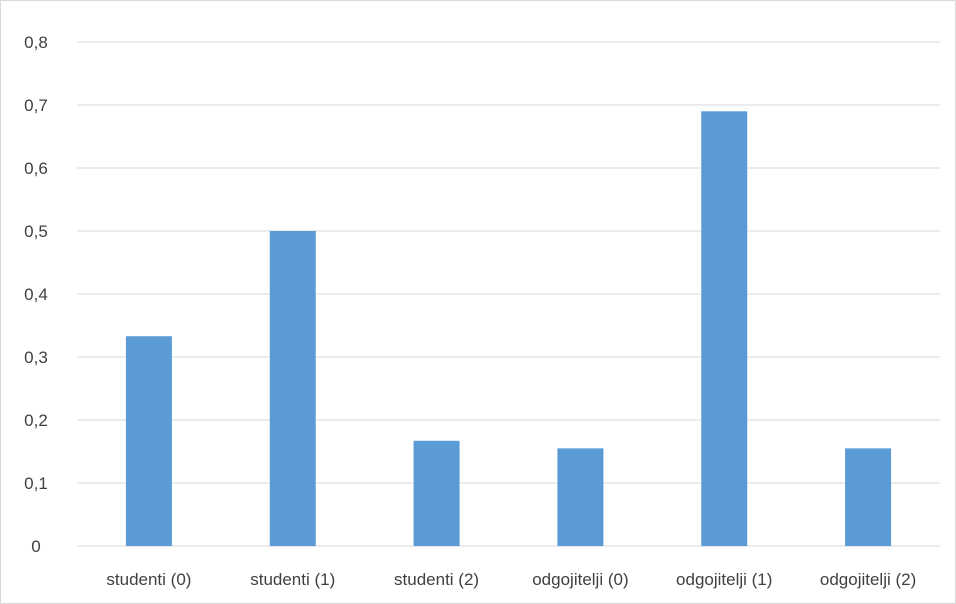  Describe the element at coordinates (36, 42) in the screenshot. I see `y-tick-label: 0,8` at that location.